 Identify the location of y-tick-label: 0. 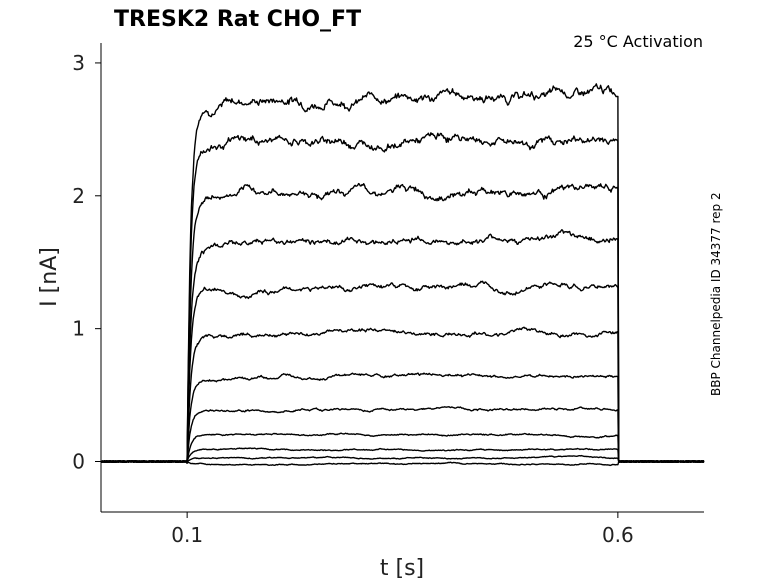
(78, 462).